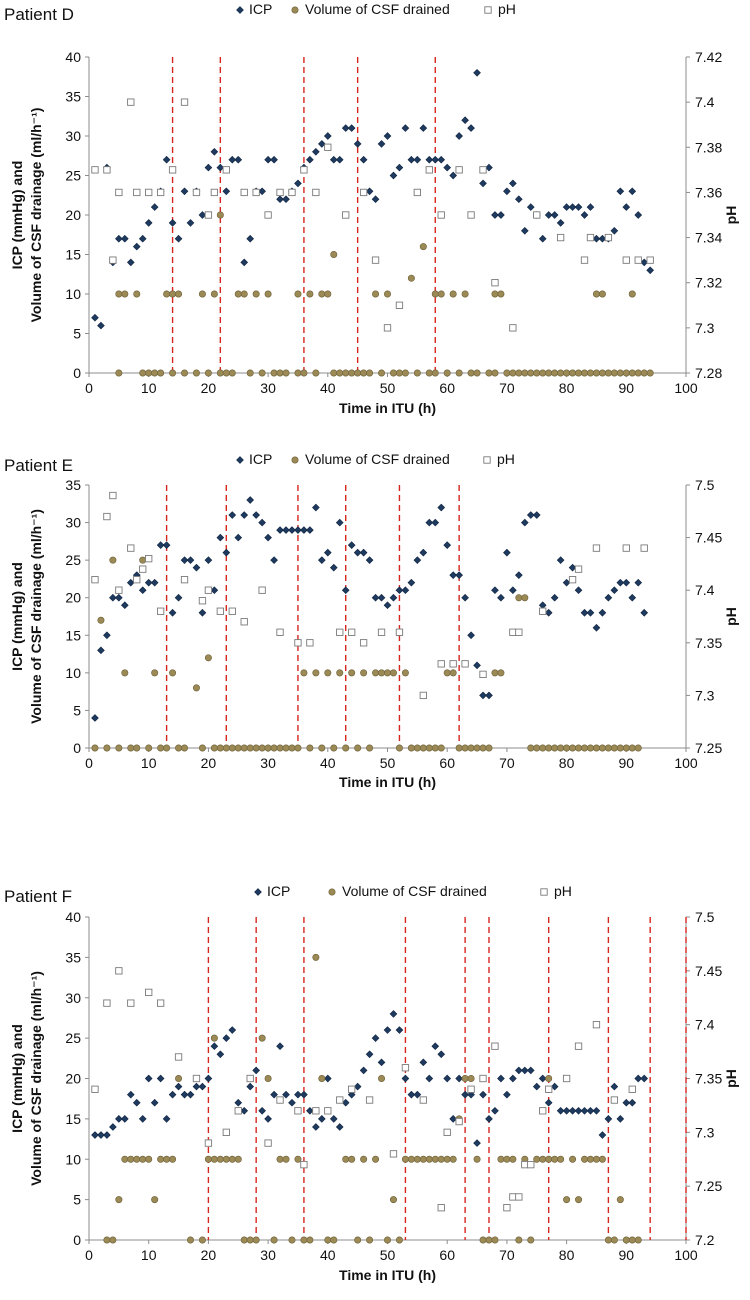 This screenshot has width=750, height=1300. I want to click on y-tick-label: 25, so click(73, 560).